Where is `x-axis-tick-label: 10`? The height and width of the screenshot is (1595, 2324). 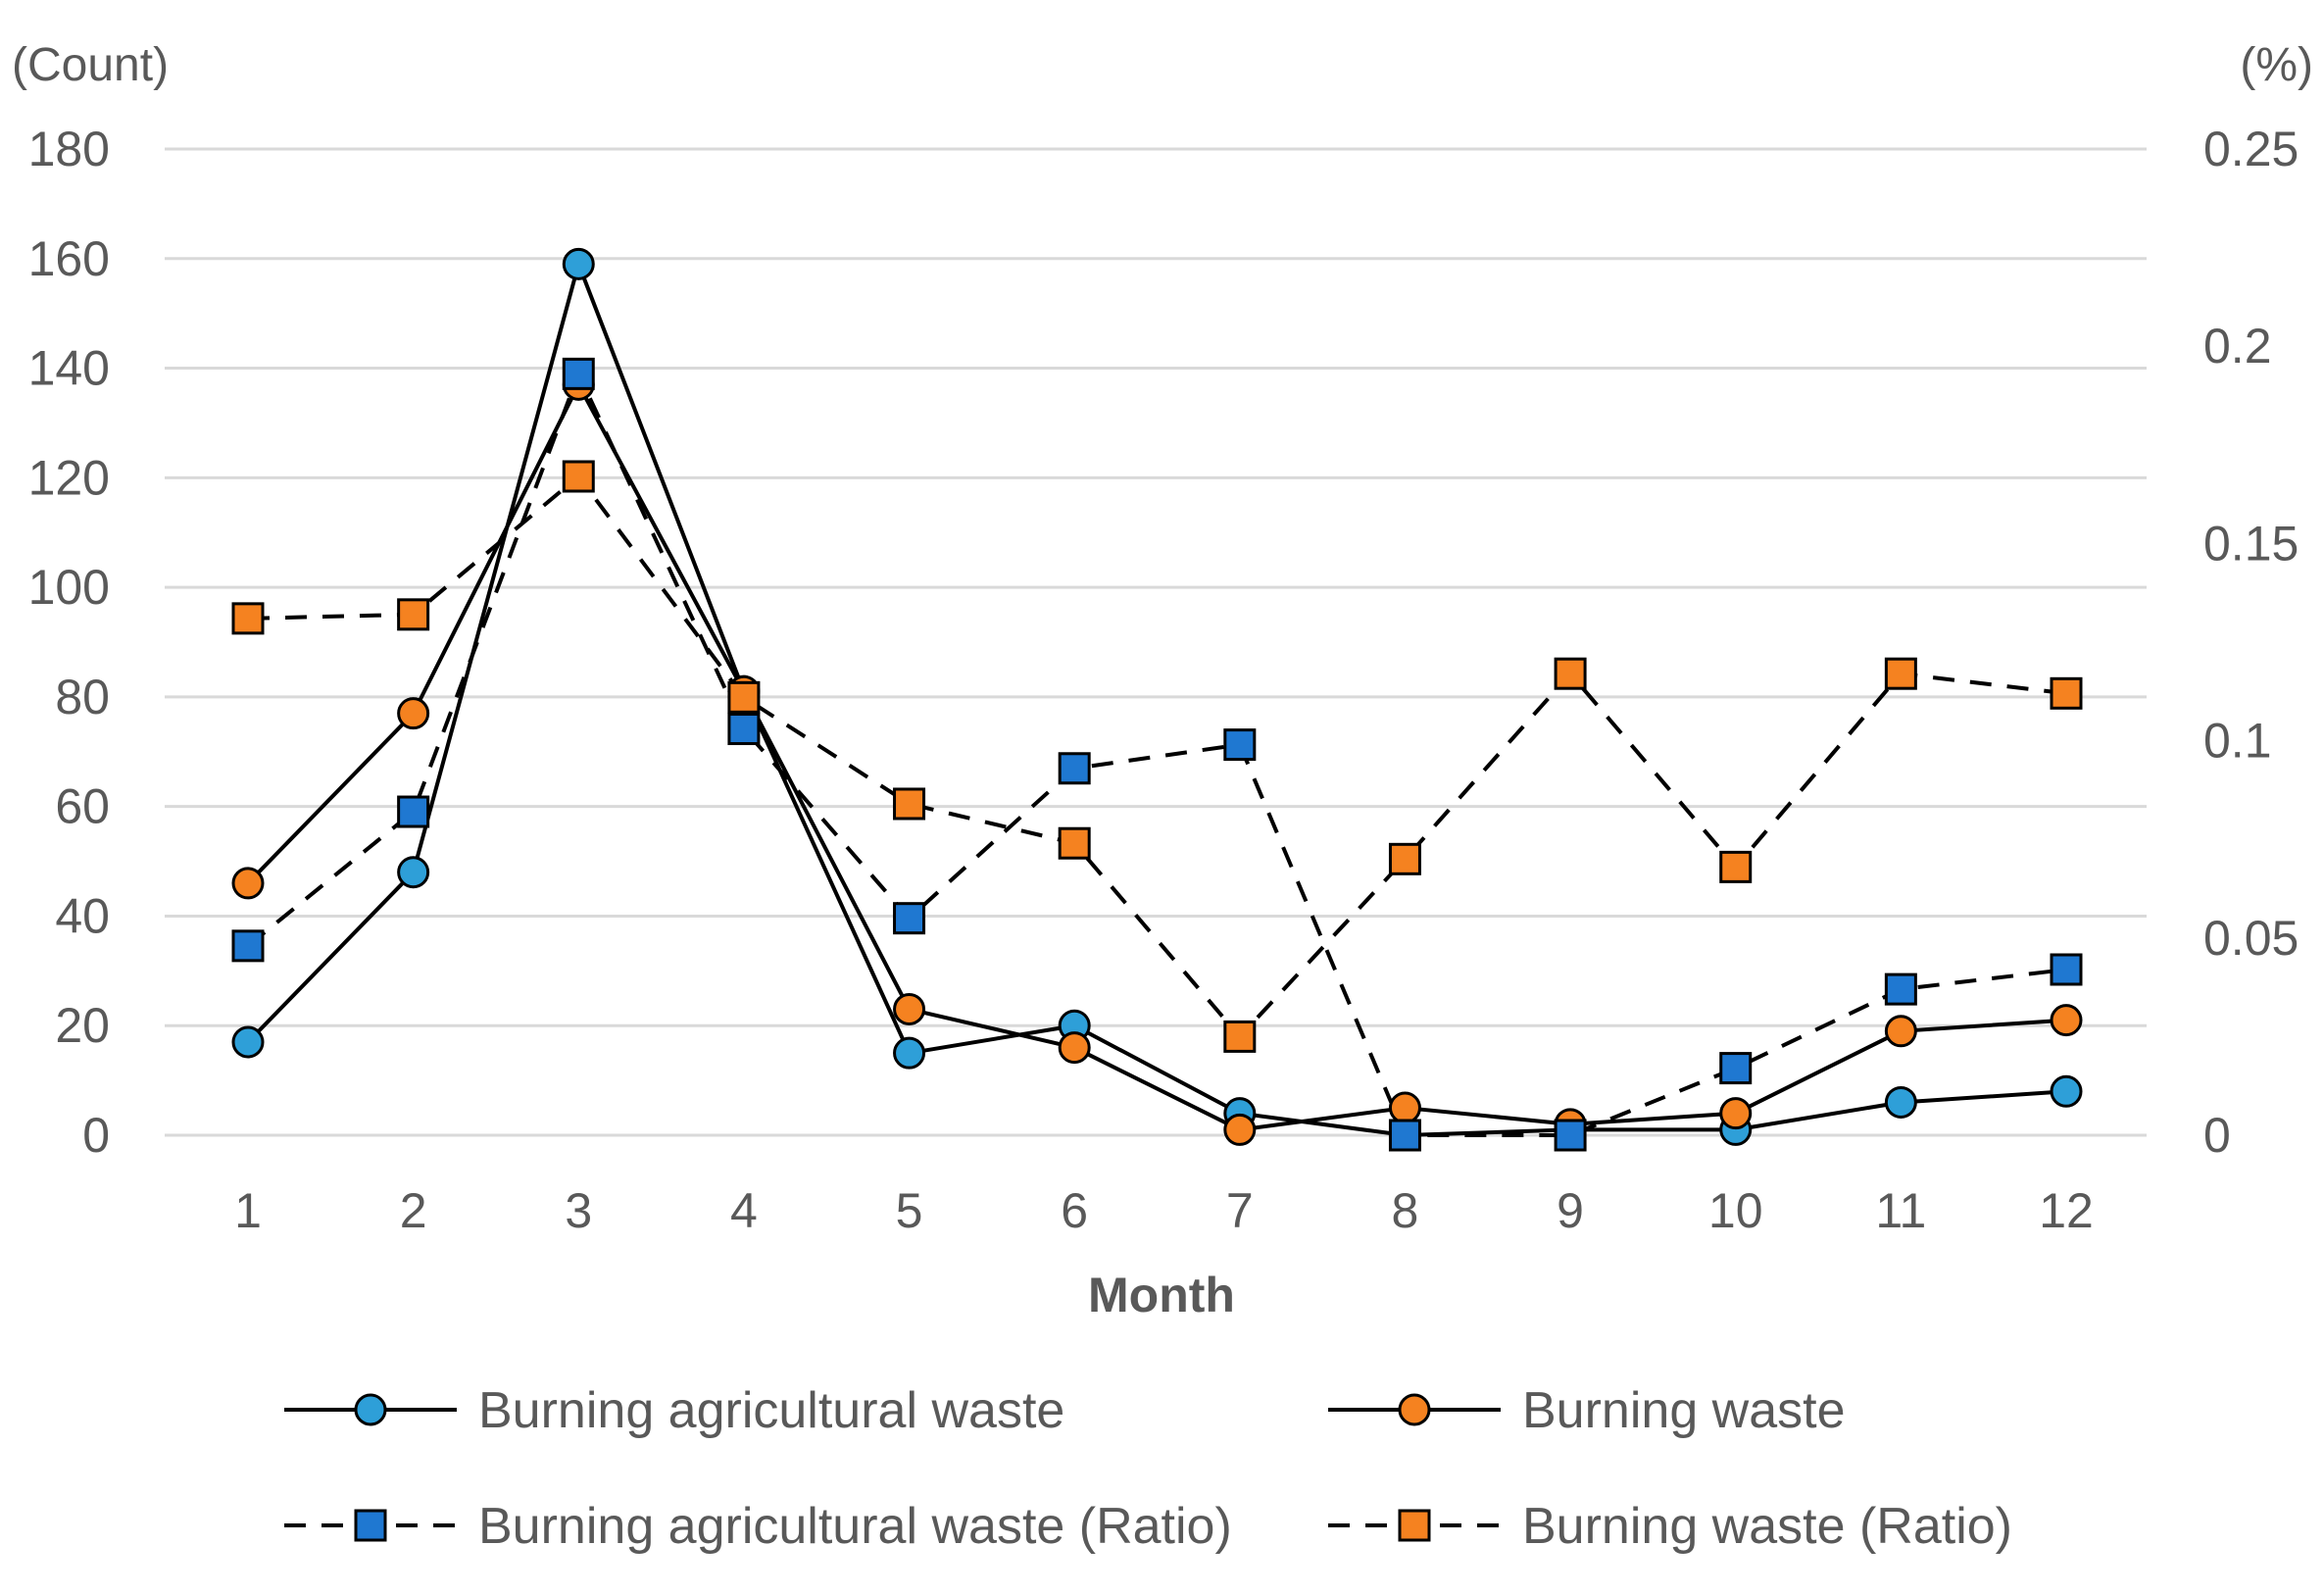 x-axis-tick-label: 10 is located at coordinates (1735, 1211).